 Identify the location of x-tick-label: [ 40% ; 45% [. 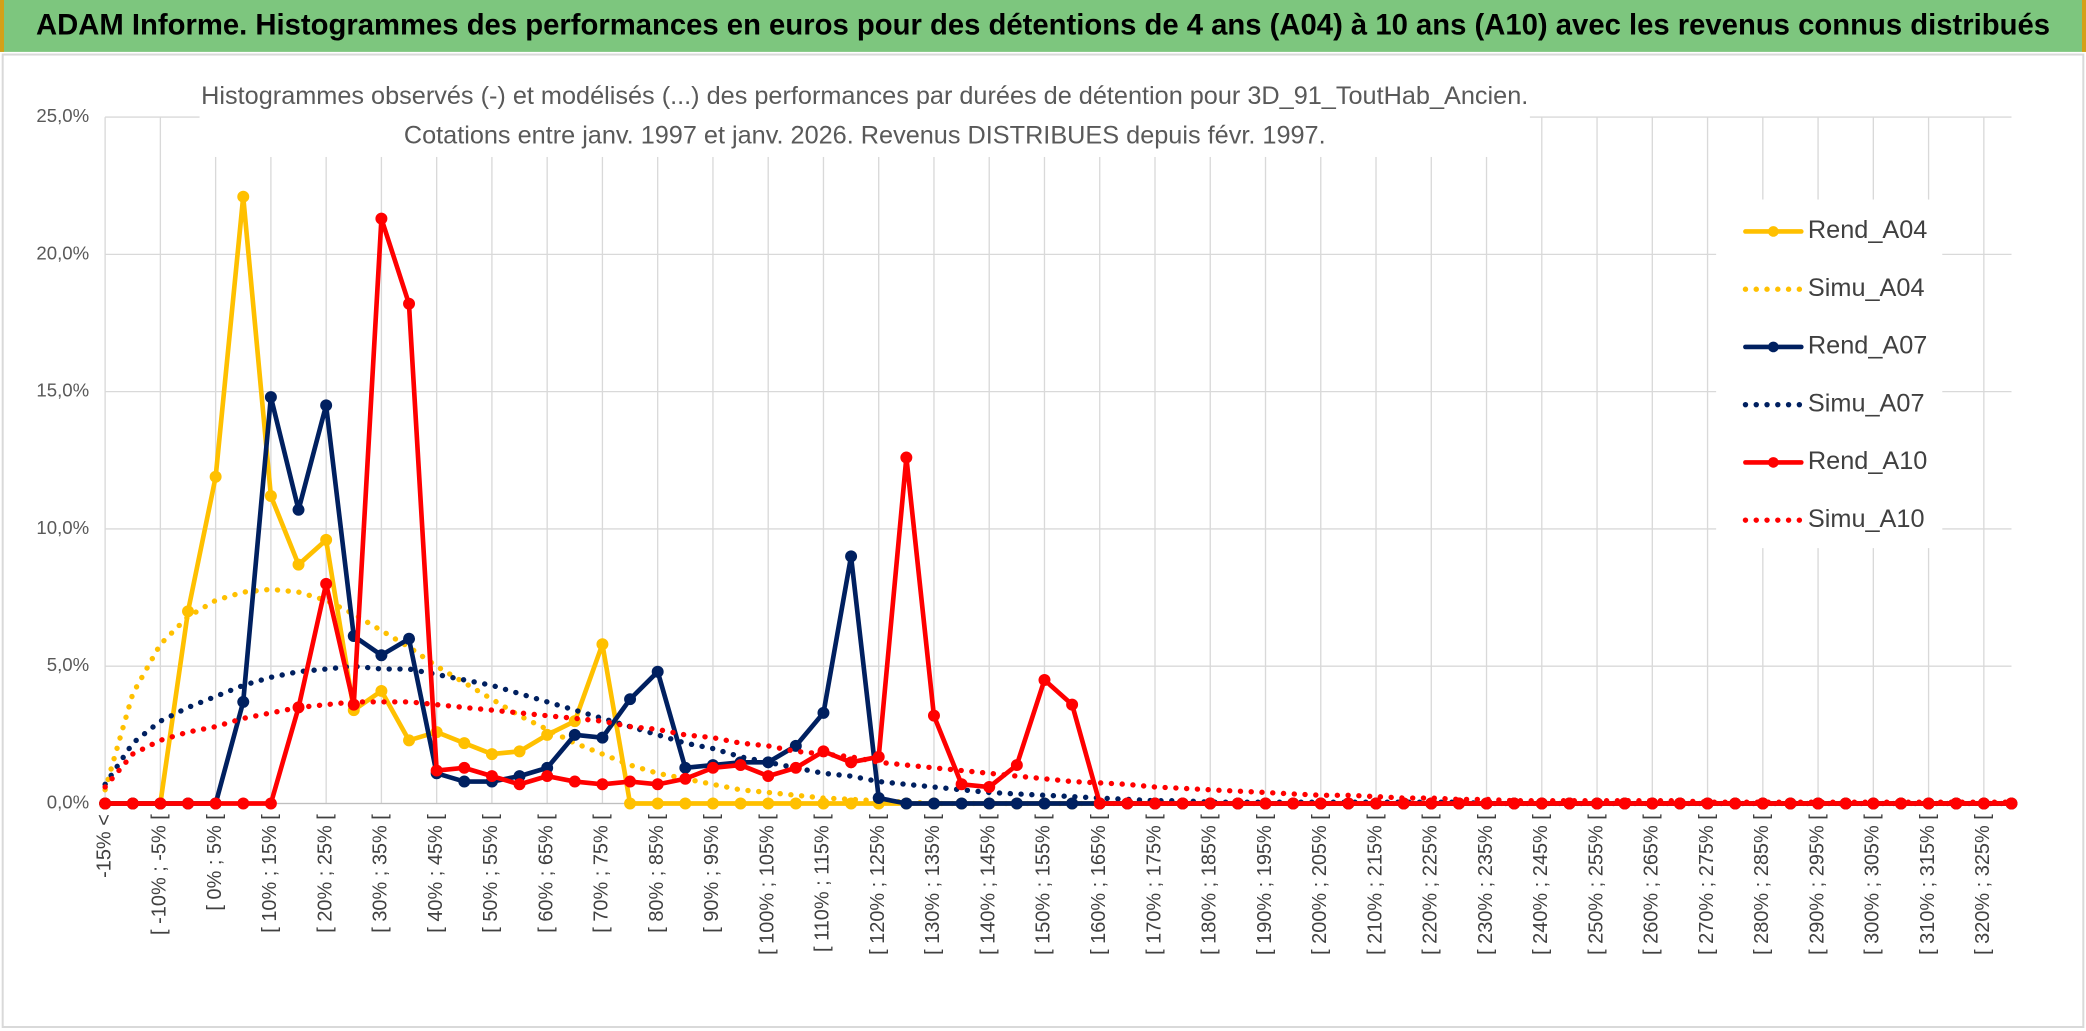
(436, 873).